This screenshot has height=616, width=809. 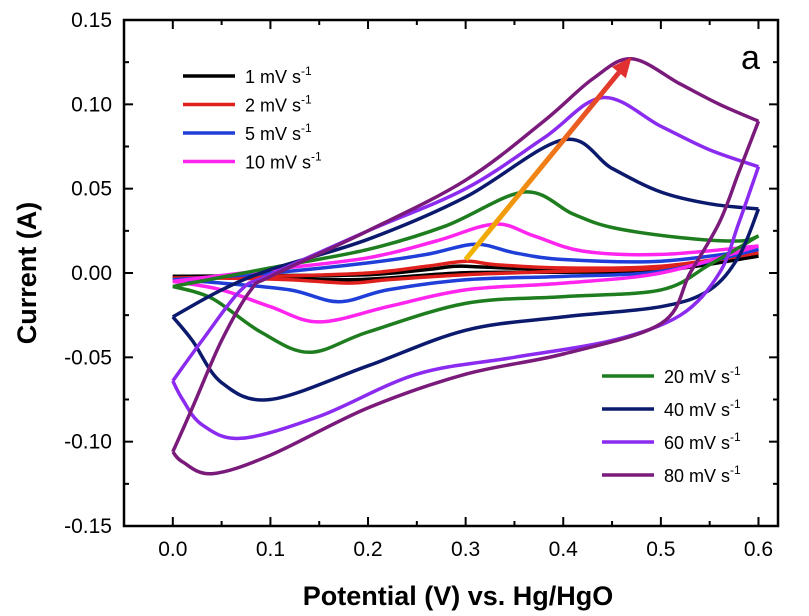 What do you see at coordinates (278, 104) in the screenshot?
I see `legend-label: 2 mV s-1` at bounding box center [278, 104].